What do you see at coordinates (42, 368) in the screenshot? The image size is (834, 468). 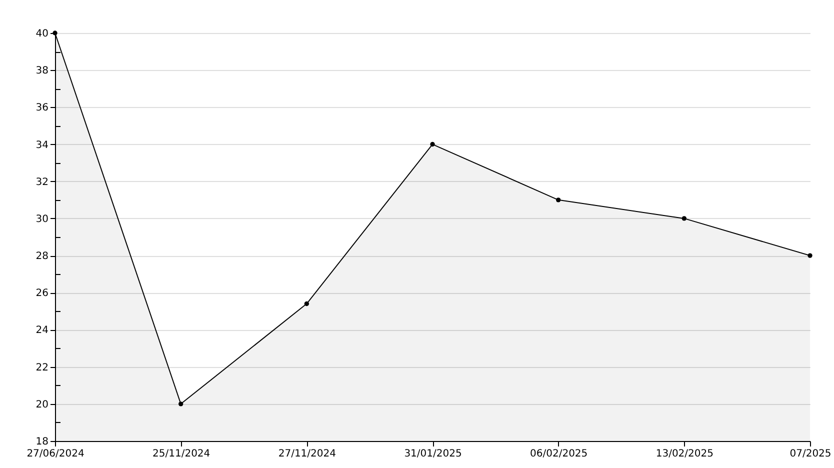 I see `y-tick-label: 22` at bounding box center [42, 368].